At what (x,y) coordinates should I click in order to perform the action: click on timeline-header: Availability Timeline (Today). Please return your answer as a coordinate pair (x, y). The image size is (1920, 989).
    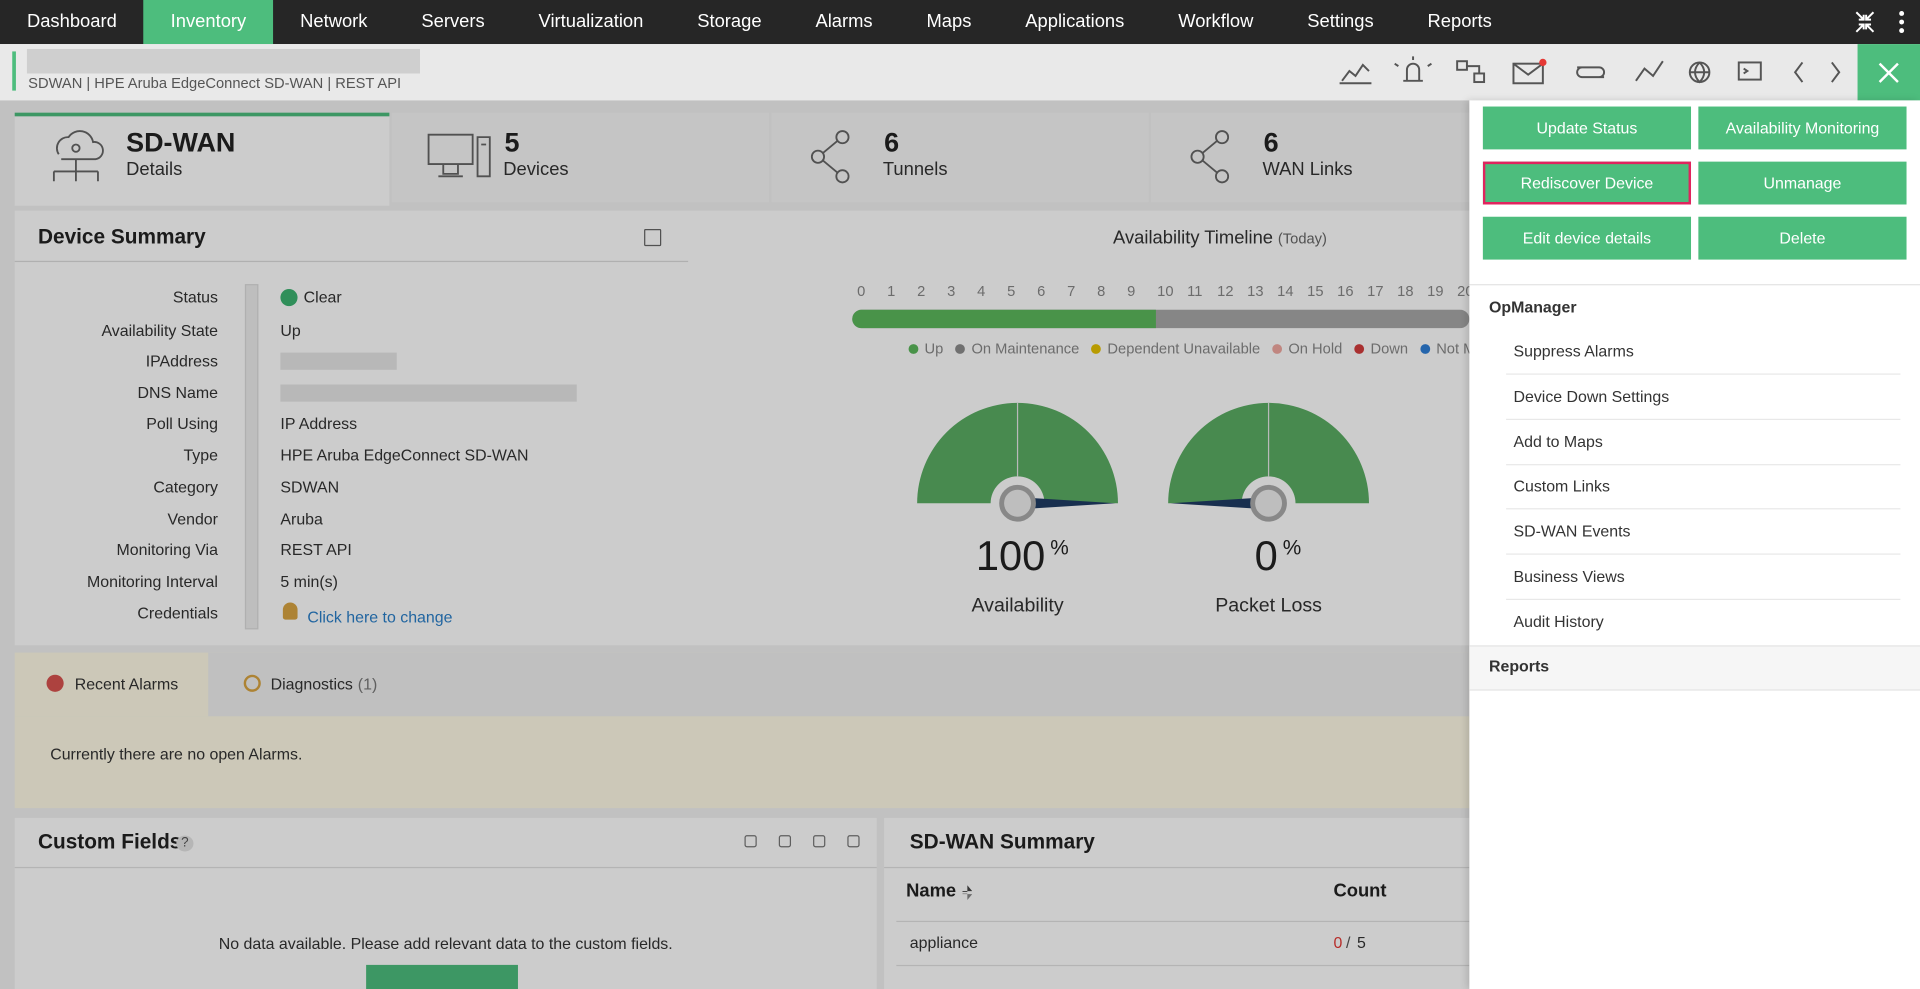
    Looking at the image, I should click on (1220, 239).